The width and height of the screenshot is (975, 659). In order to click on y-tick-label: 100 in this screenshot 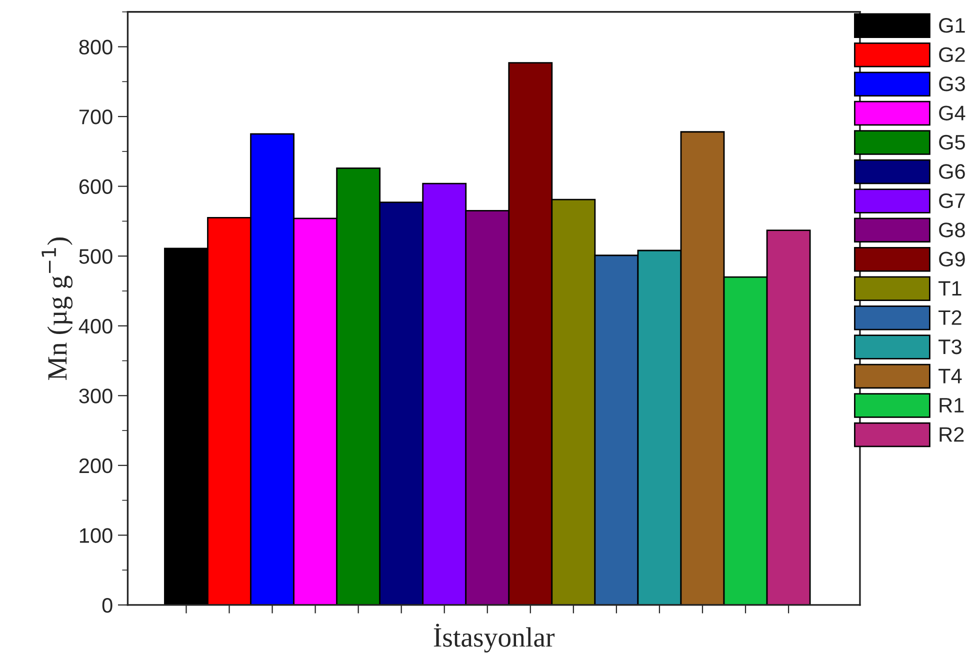, I will do `click(96, 535)`.